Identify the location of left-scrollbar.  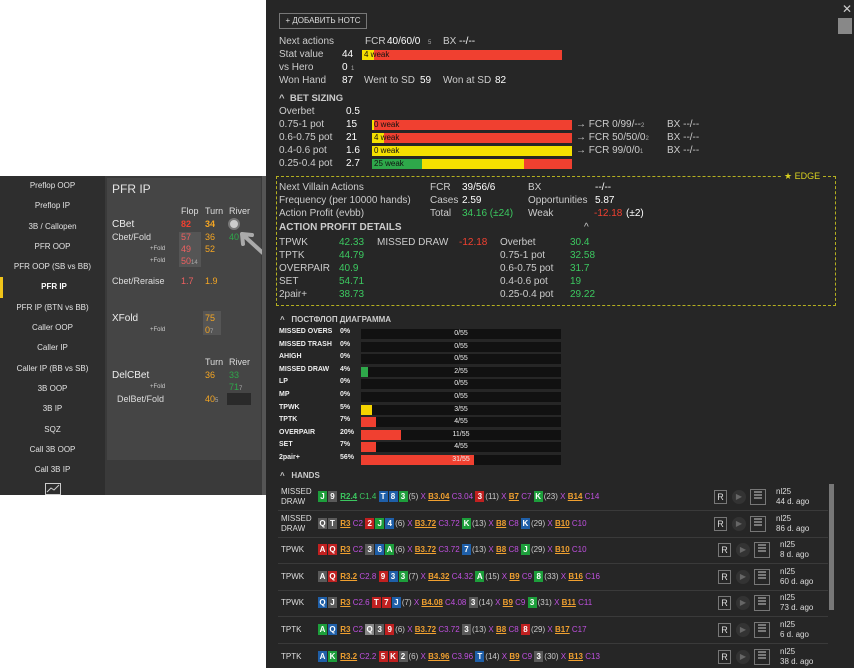
(264, 335).